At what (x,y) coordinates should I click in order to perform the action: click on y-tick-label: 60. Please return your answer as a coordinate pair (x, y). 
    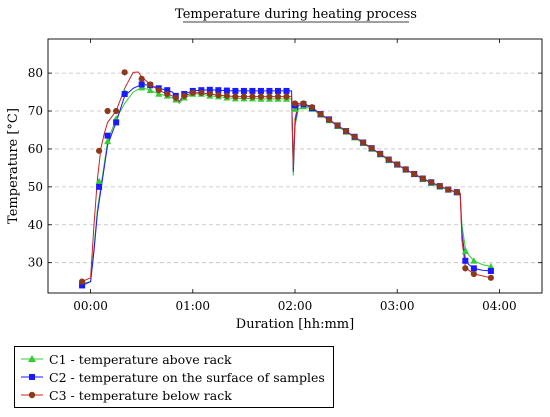
    Looking at the image, I should click on (35, 149).